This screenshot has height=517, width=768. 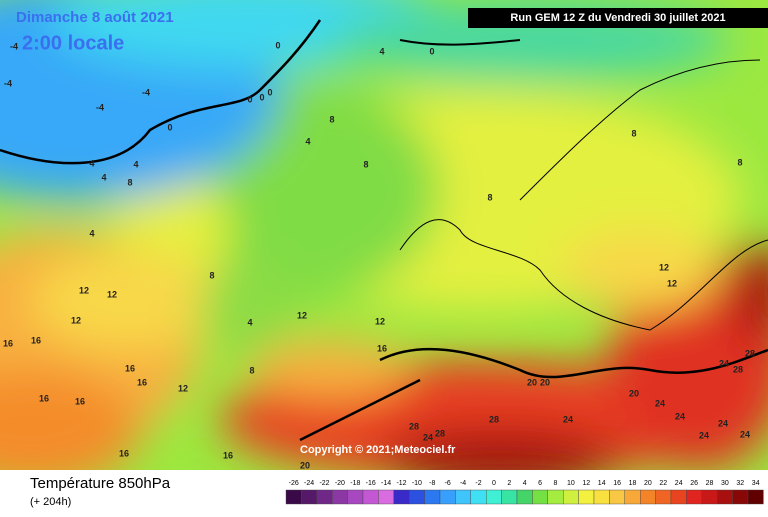 I want to click on scale-tick-label: 12, so click(x=586, y=483).